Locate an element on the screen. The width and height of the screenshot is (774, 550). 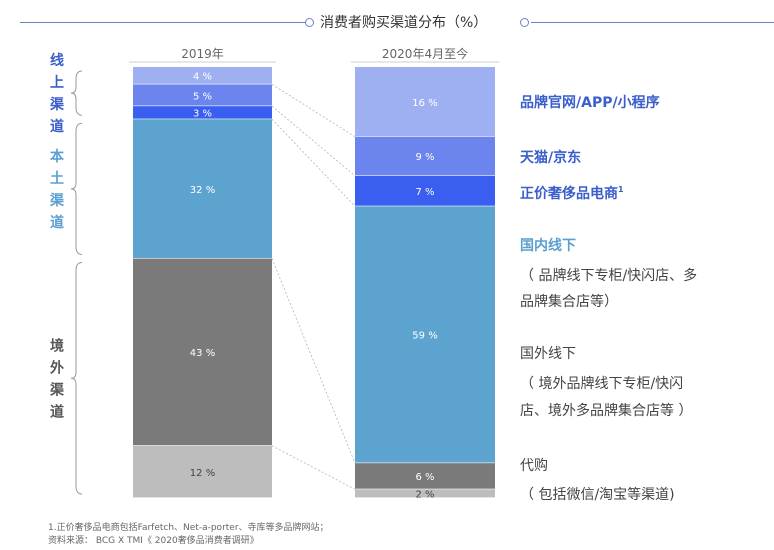
data-label: 12 % is located at coordinates (202, 473).